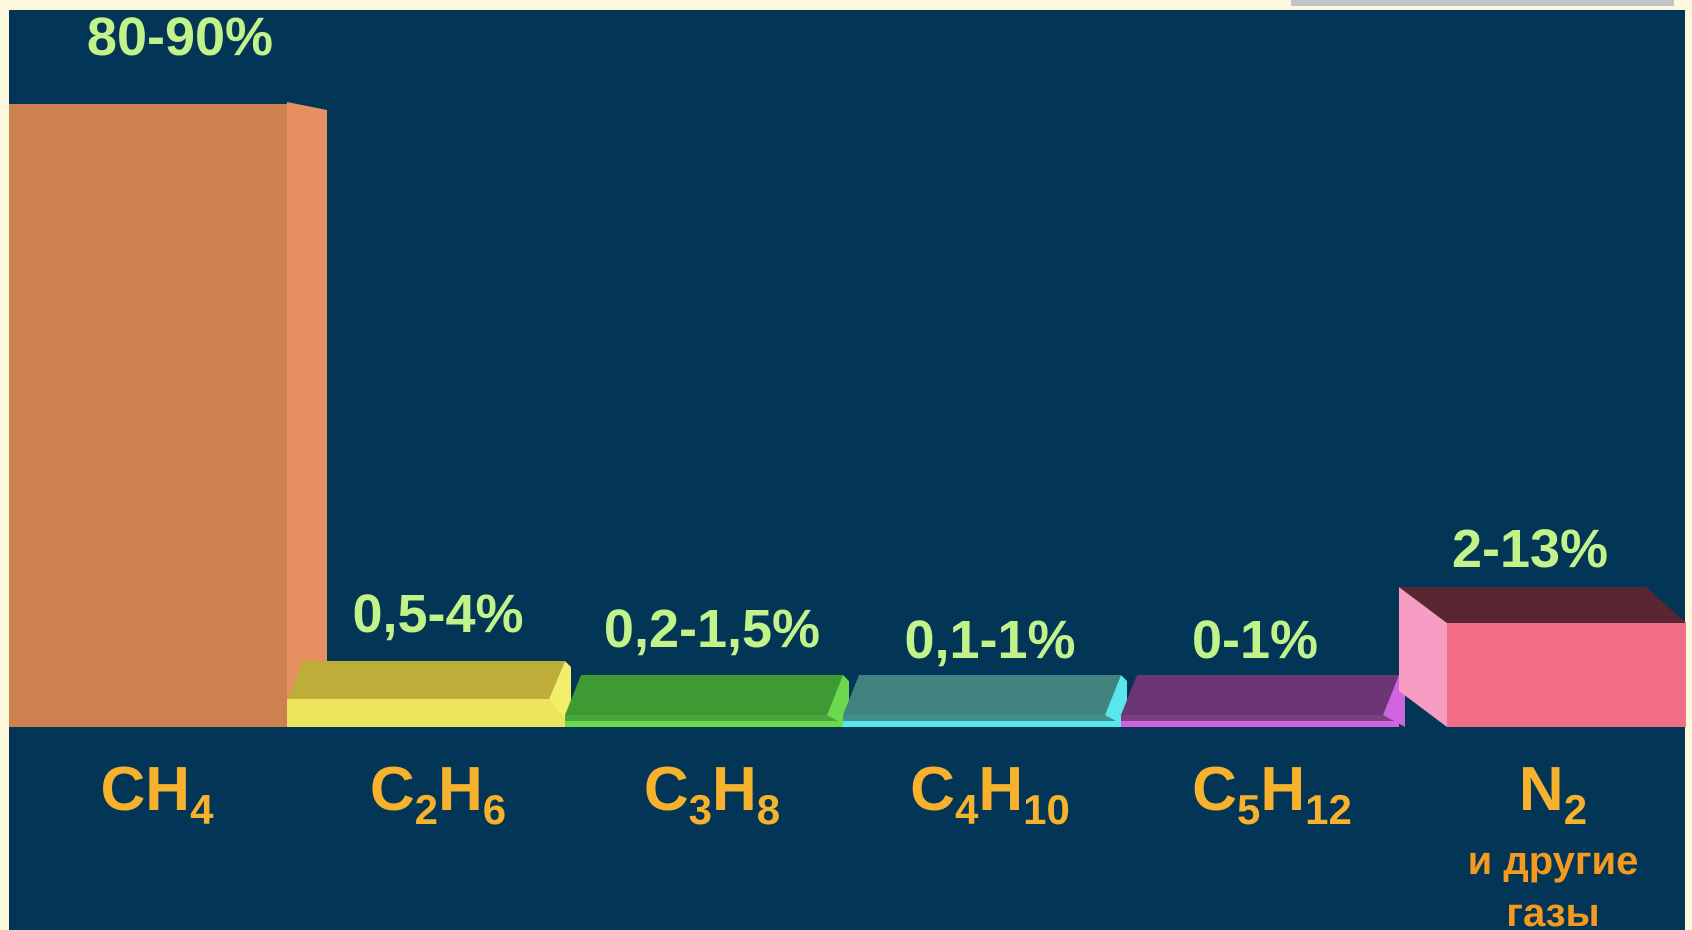 The width and height of the screenshot is (1692, 930). What do you see at coordinates (1255, 640) in the screenshot?
I see `value-label-4: 0-1%` at bounding box center [1255, 640].